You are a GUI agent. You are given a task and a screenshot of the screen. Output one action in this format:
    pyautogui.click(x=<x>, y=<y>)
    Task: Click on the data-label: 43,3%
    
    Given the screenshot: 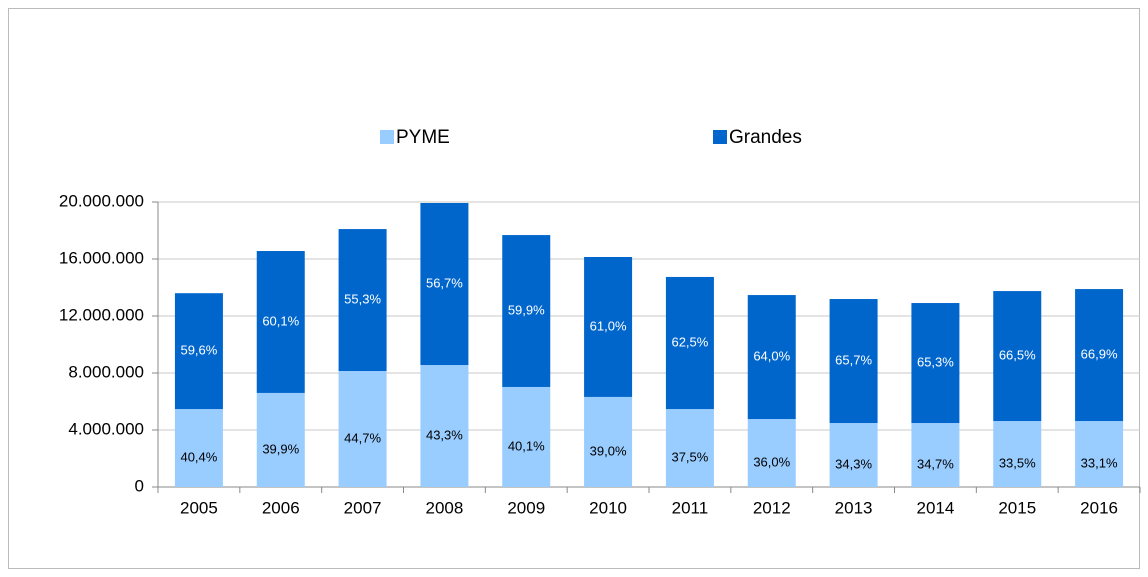 What is the action you would take?
    pyautogui.click(x=444, y=434)
    